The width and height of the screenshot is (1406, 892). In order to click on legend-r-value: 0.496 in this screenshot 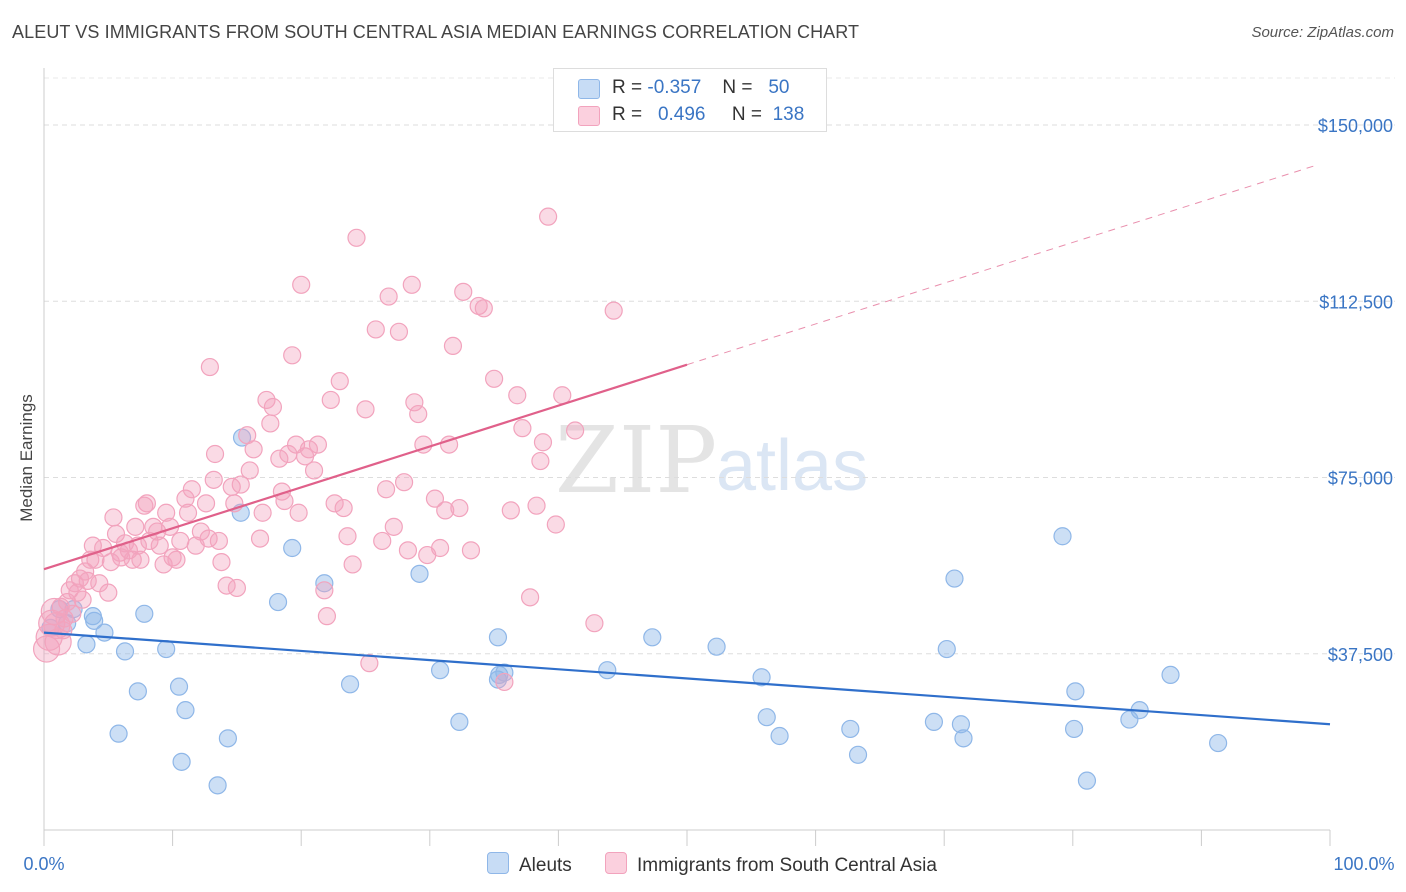, I will do `click(681, 114)`.